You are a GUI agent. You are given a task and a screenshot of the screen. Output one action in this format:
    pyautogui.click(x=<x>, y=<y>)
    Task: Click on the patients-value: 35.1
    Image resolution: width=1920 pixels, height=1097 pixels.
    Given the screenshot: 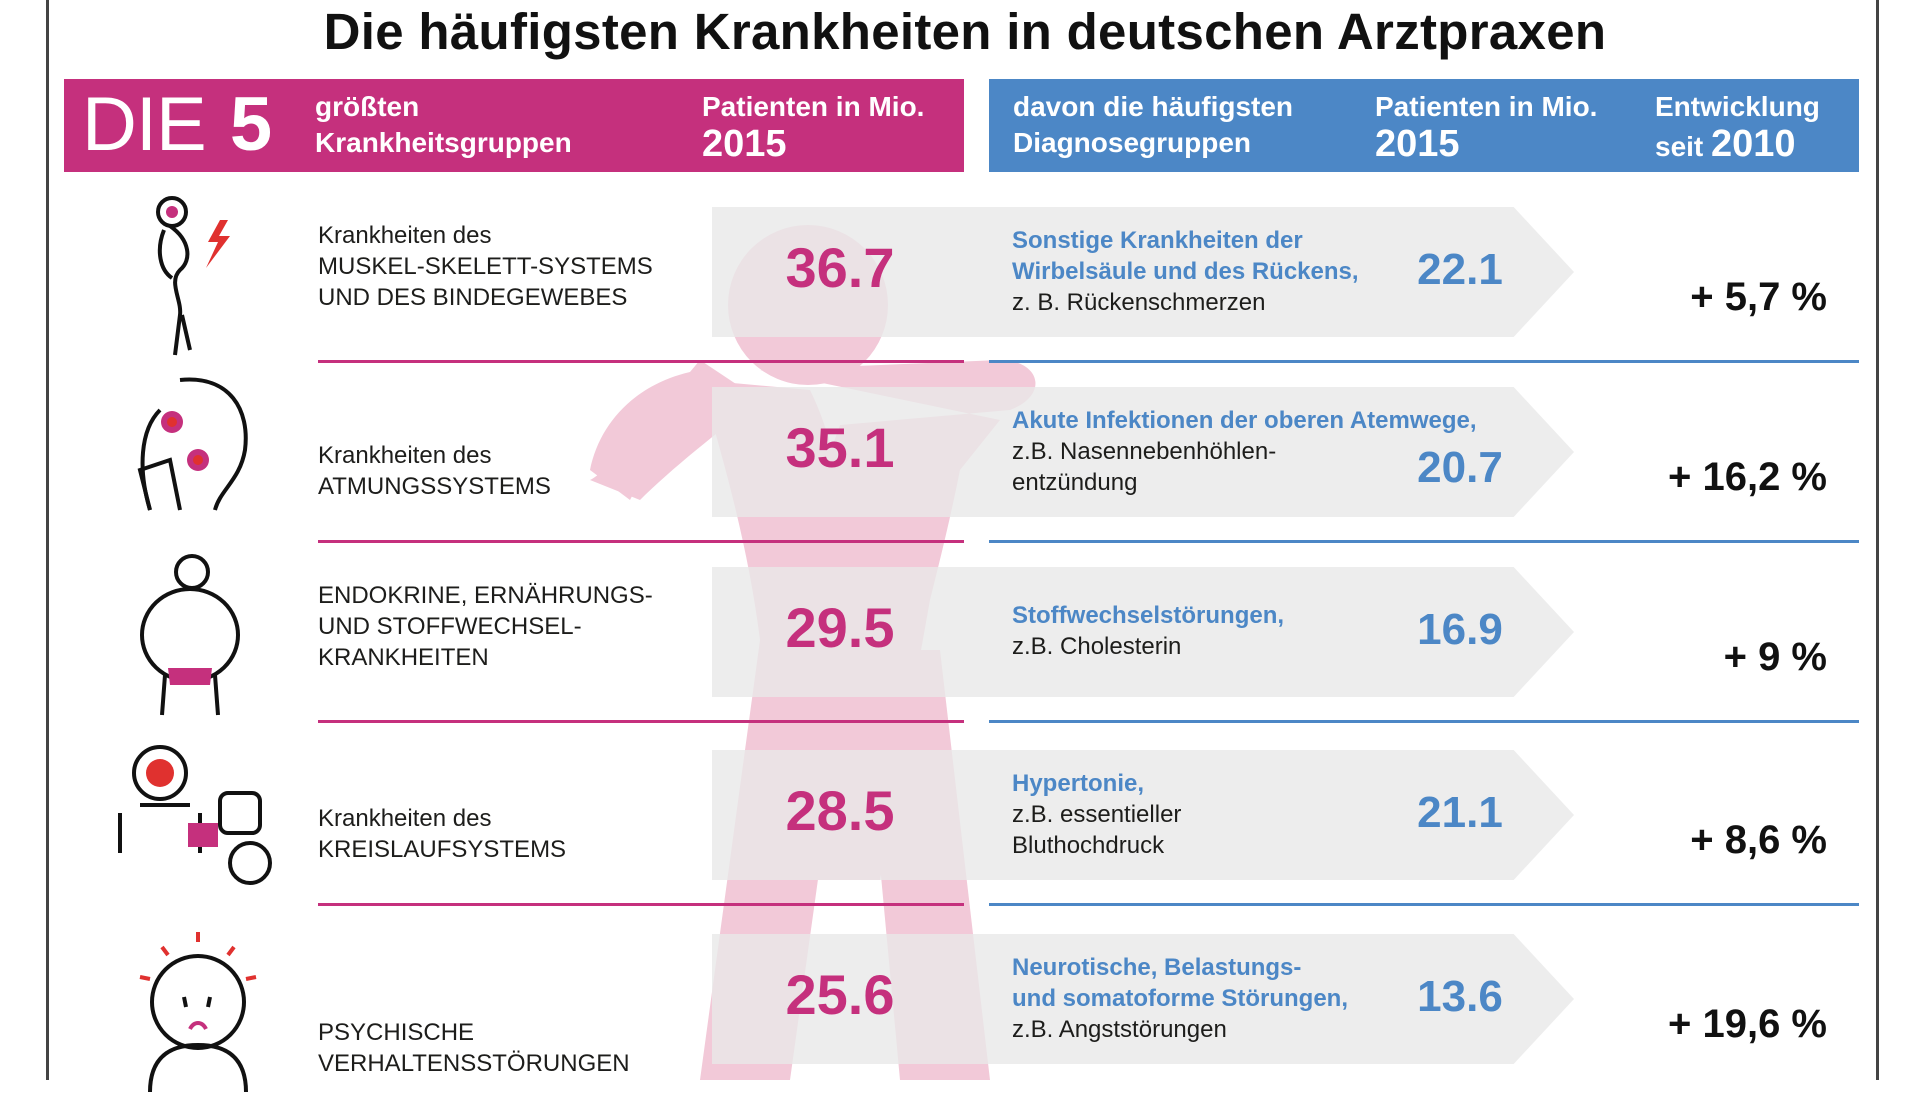 What is the action you would take?
    pyautogui.click(x=840, y=447)
    